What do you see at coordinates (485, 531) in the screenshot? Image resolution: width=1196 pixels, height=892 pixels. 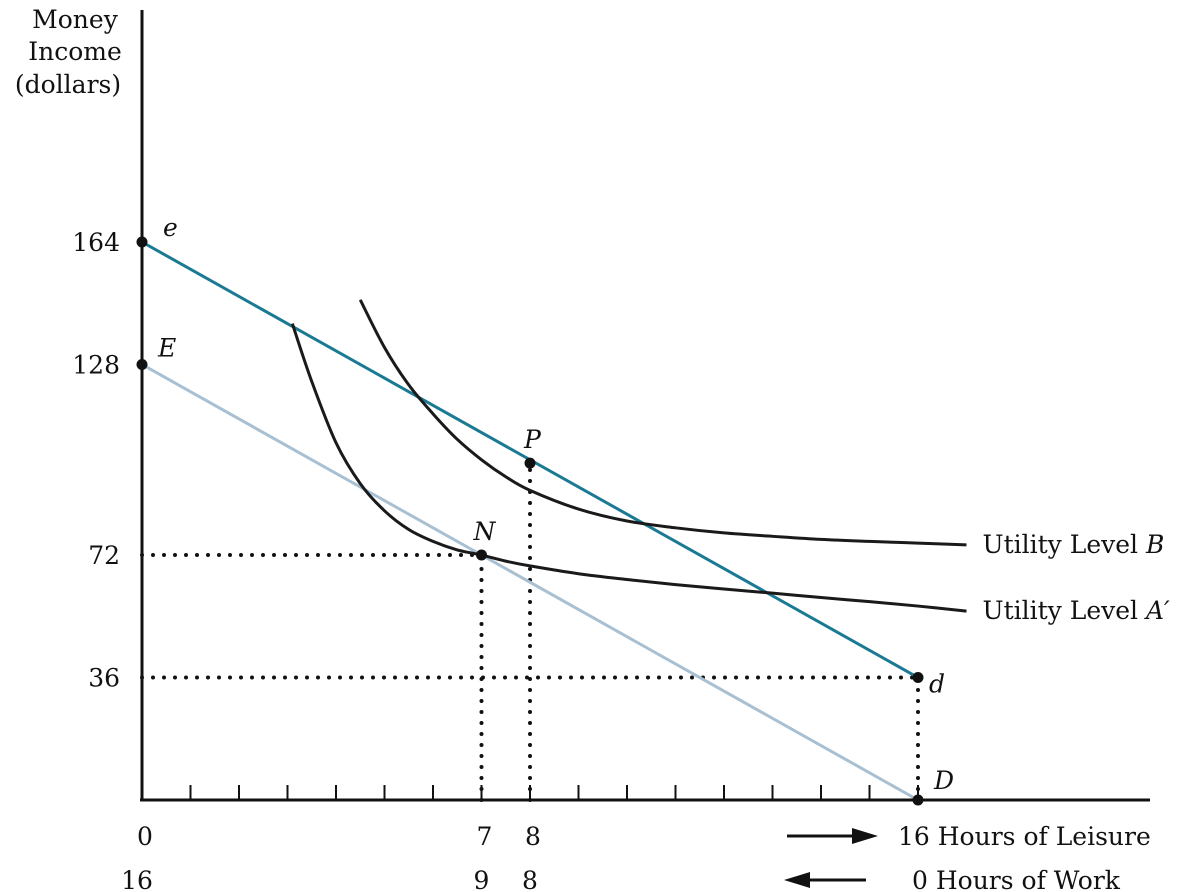 I see `point-label-upper-n: N` at bounding box center [485, 531].